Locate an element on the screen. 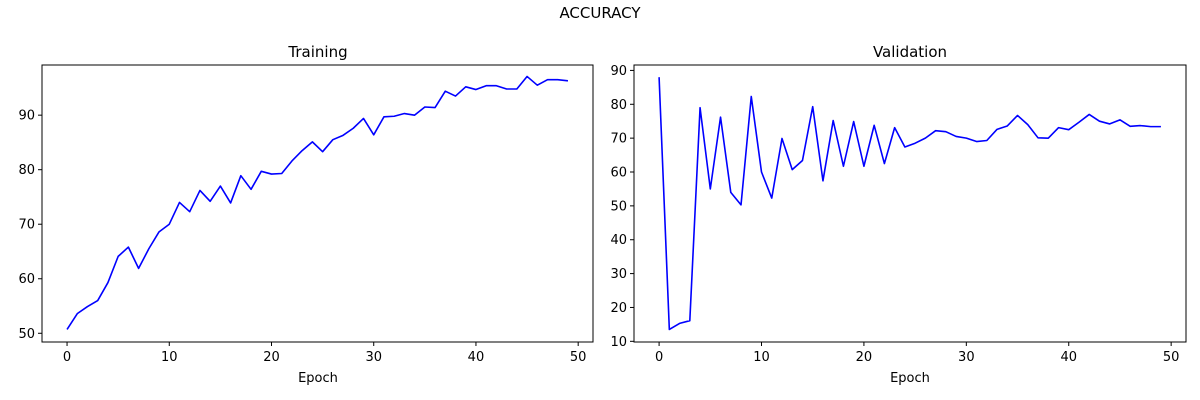 The height and width of the screenshot is (400, 1200). validation-y-tick-label: 30 is located at coordinates (618, 274).